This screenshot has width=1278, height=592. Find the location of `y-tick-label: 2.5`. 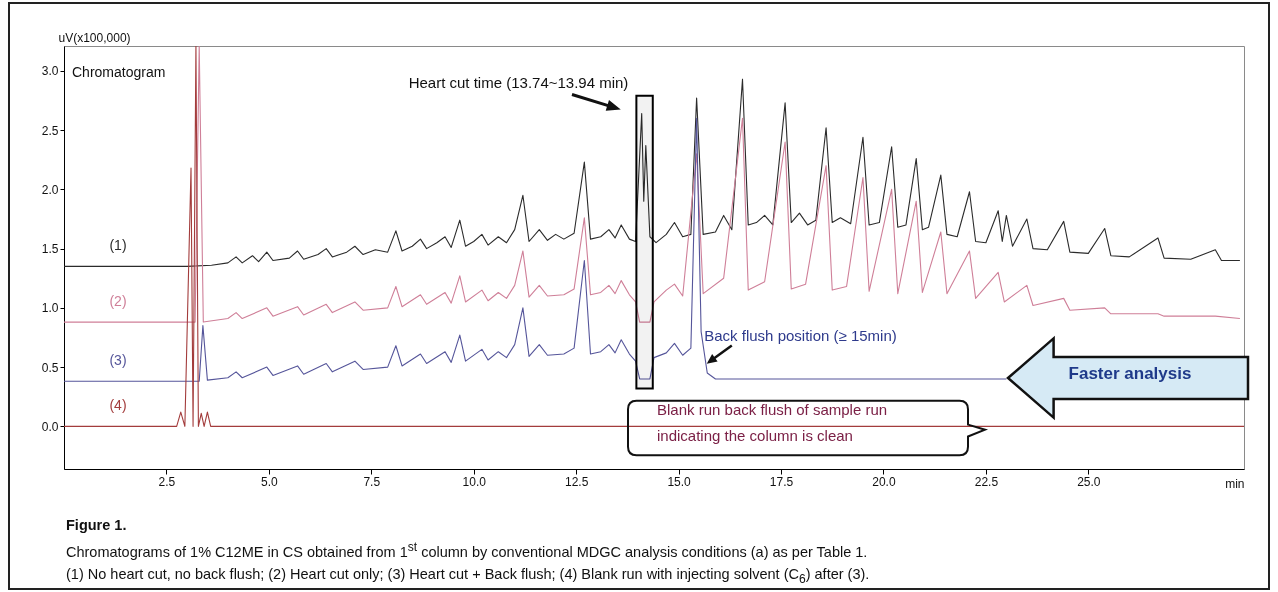

y-tick-label: 2.5 is located at coordinates (50, 130).